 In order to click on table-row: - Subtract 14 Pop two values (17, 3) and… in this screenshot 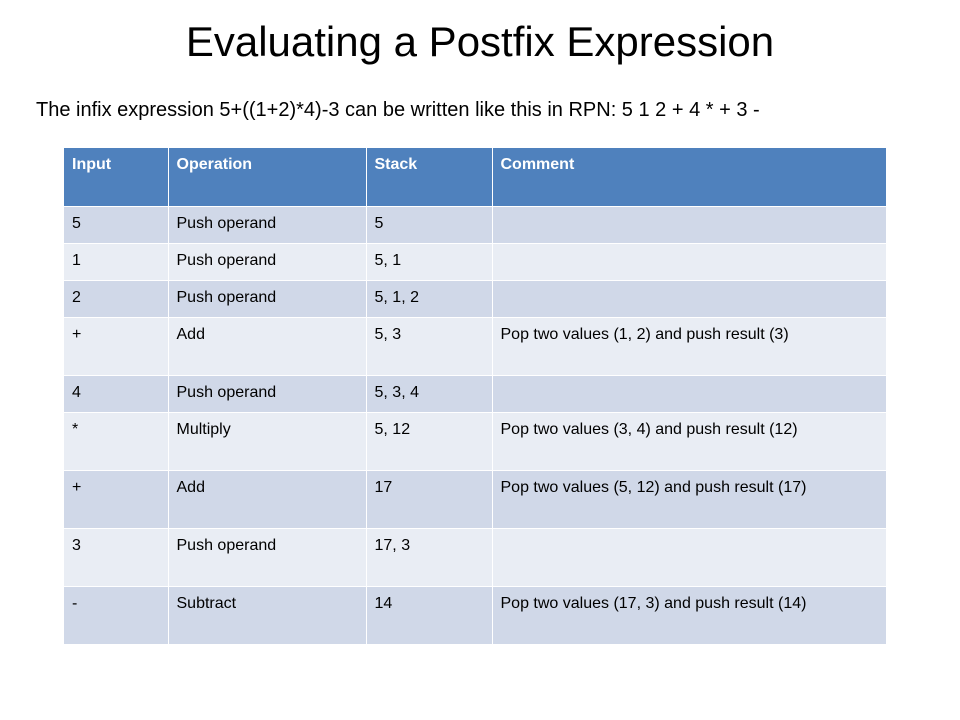, I will do `click(475, 615)`.